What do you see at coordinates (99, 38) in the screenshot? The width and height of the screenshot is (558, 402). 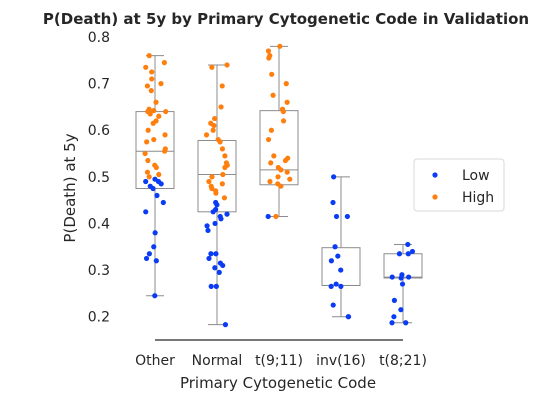 I see `y-tick-label-0-8: 0.8` at bounding box center [99, 38].